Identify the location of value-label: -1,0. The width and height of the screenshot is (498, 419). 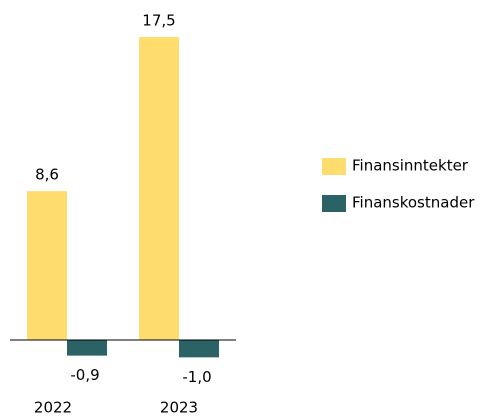
(196, 377).